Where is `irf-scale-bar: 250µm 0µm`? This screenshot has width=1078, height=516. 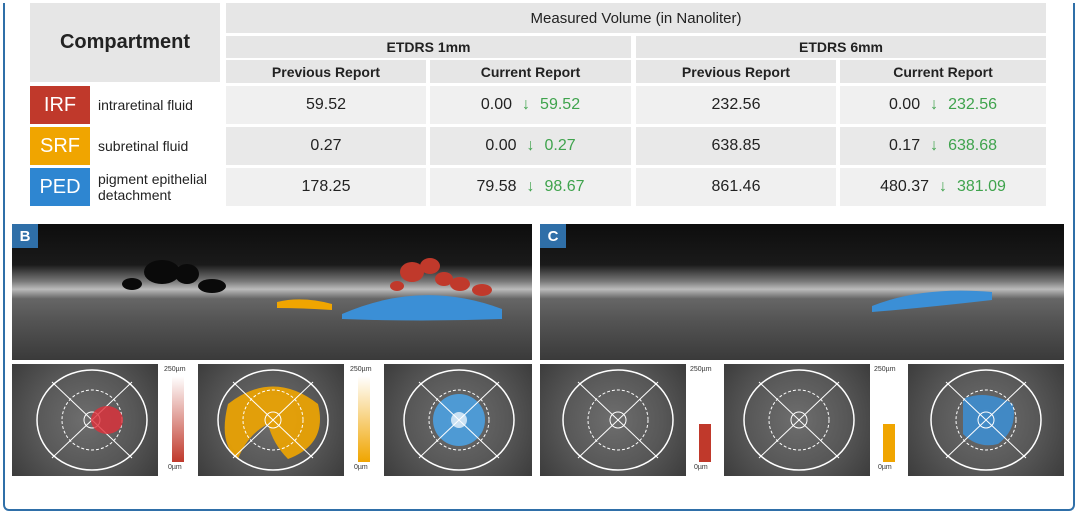 irf-scale-bar: 250µm 0µm is located at coordinates (179, 420).